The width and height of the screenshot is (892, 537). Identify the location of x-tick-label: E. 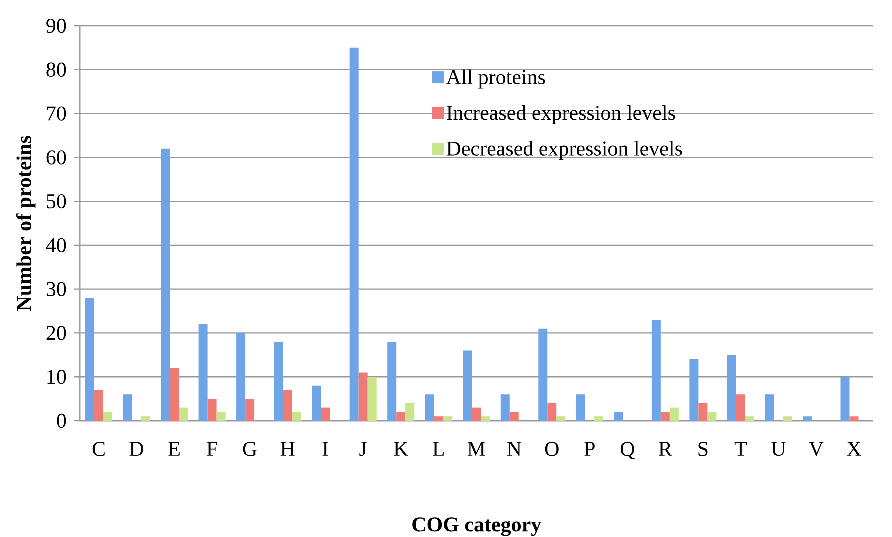
(174, 449).